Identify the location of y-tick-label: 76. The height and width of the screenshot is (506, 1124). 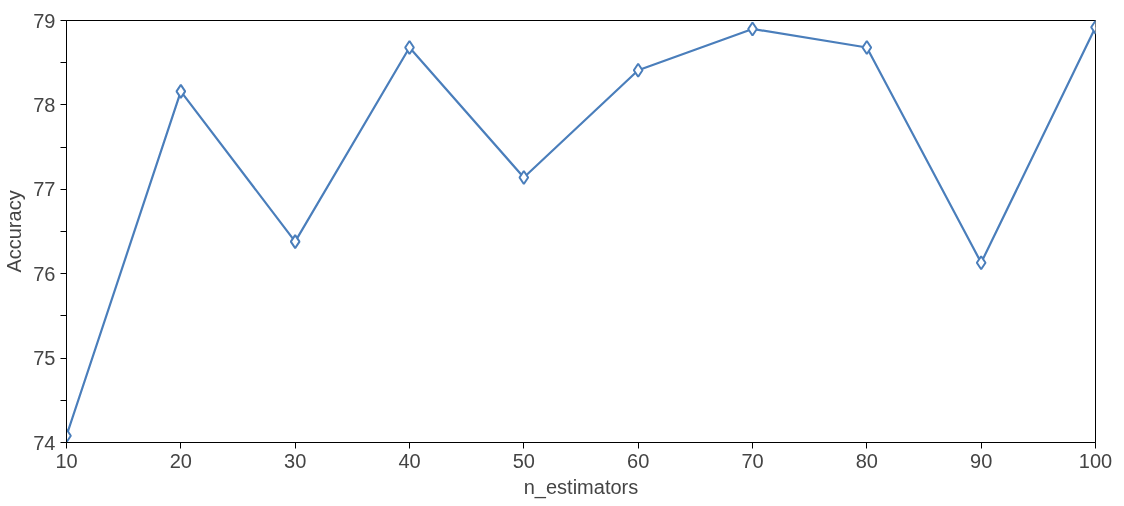
(44, 273).